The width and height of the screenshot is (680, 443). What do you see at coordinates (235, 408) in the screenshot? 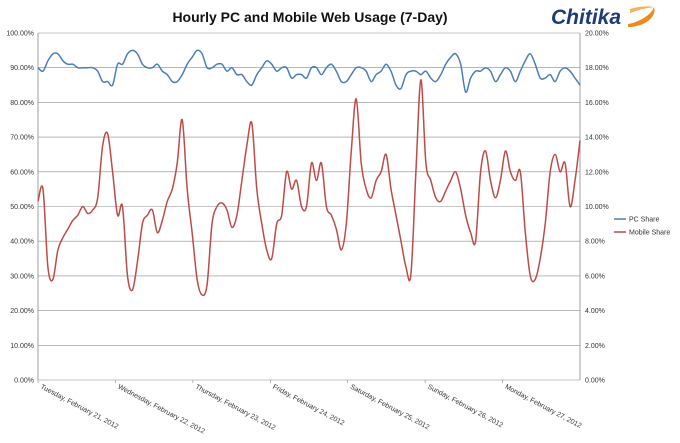
I see `x-axis-tick-label: Thursday, February 23, 2012` at bounding box center [235, 408].